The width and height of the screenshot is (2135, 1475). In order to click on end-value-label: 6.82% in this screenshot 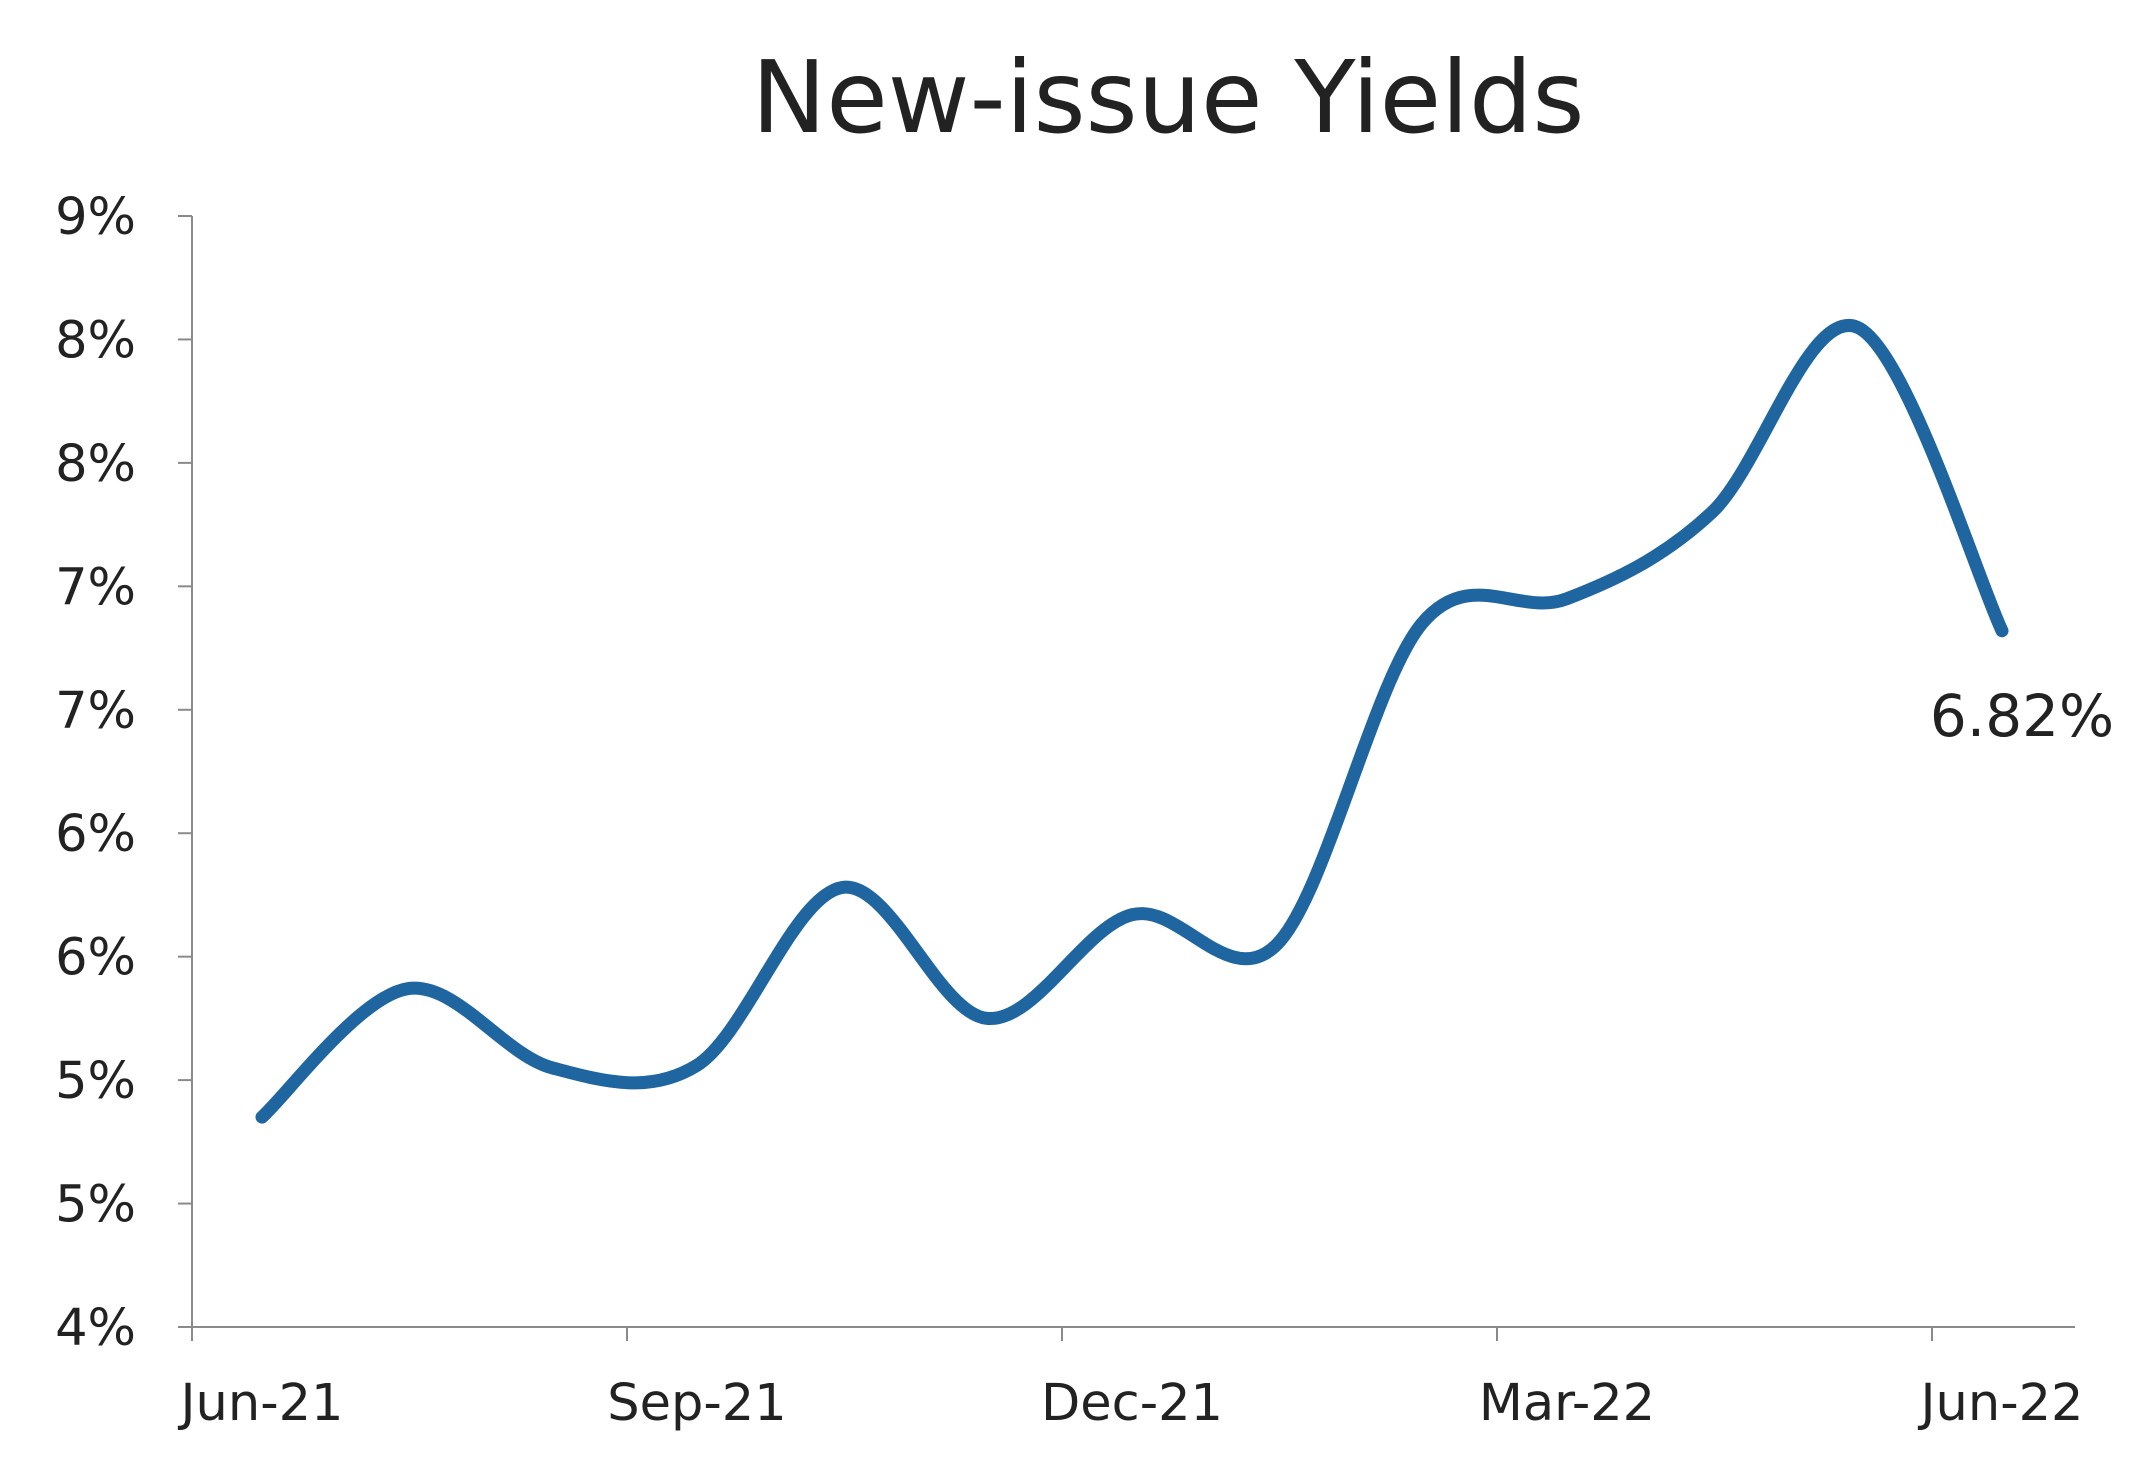, I will do `click(2022, 716)`.